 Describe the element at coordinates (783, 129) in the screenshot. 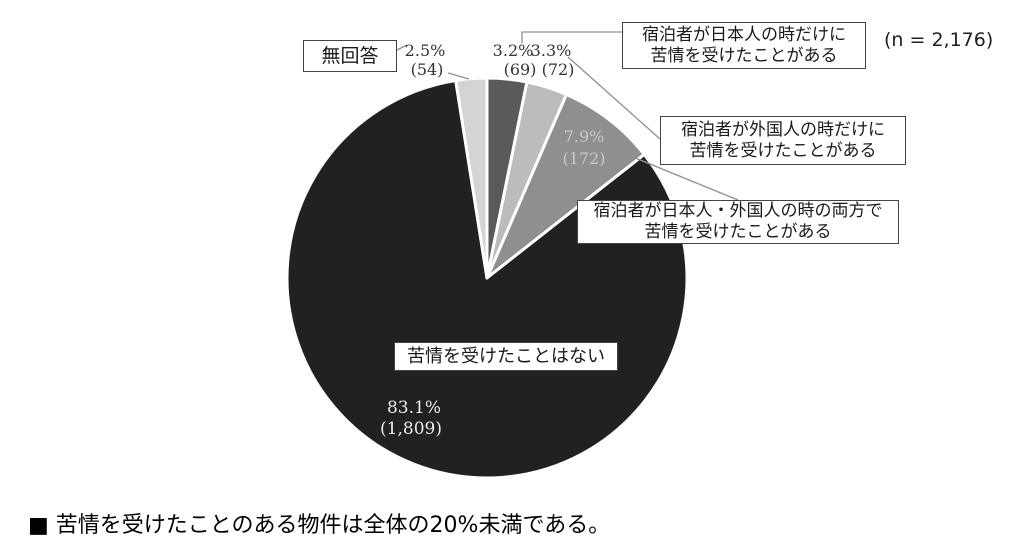

I see `callout-foreigner-only-line1: 宿泊者が外国人の時だけに` at that location.